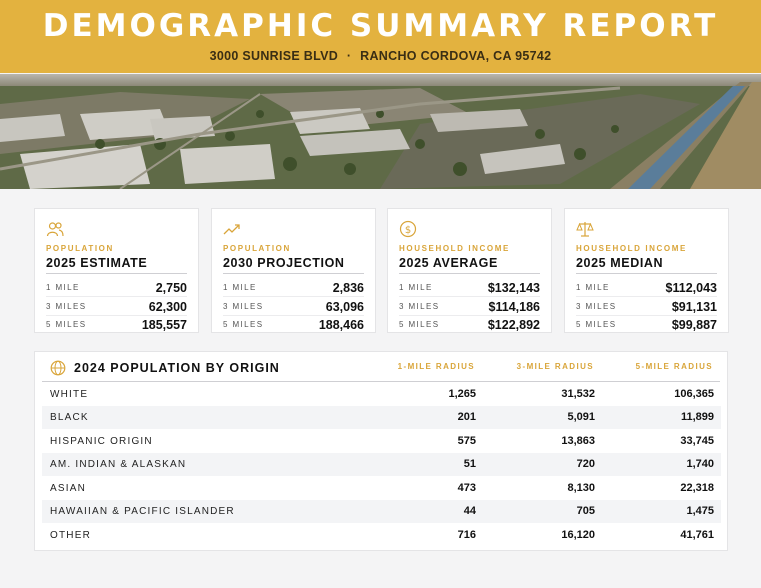 The image size is (761, 588). What do you see at coordinates (578, 394) in the screenshot?
I see `value-3-mile: 31,532` at bounding box center [578, 394].